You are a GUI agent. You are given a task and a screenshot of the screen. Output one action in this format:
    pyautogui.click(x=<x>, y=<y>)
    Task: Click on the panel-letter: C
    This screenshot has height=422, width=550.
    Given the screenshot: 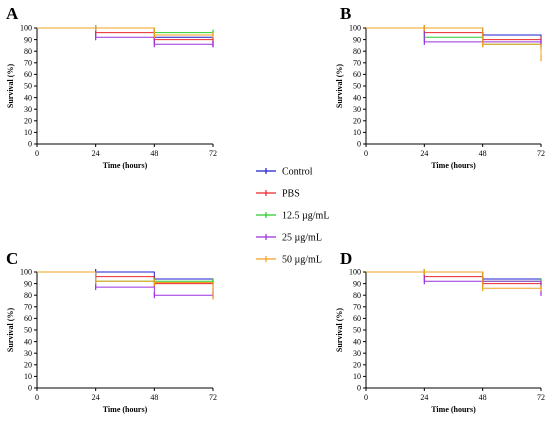 What is the action you would take?
    pyautogui.click(x=12, y=258)
    